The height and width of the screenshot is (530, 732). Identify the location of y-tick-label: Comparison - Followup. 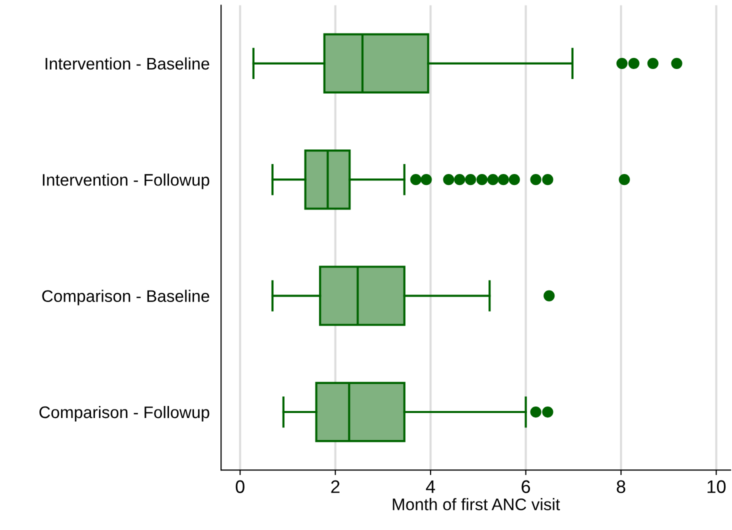
(124, 414).